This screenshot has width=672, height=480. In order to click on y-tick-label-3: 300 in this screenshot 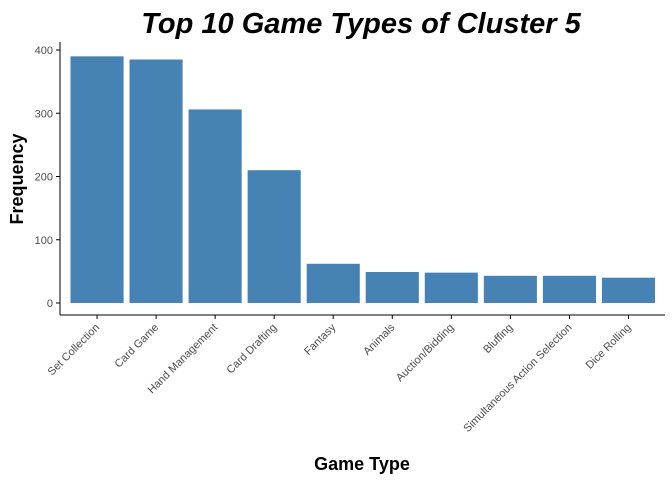, I will do `click(44, 114)`.